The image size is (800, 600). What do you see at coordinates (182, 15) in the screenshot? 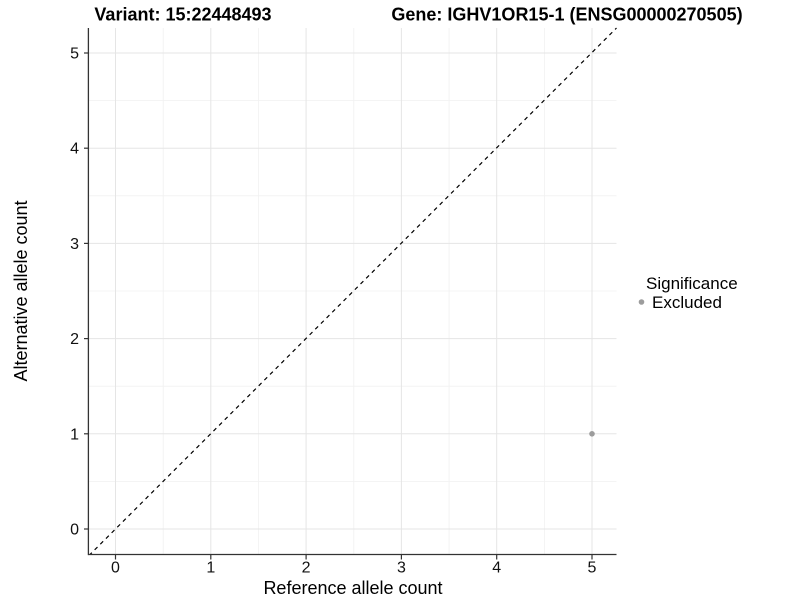
I see `variant-title: Variant: 15:22448493` at bounding box center [182, 15].